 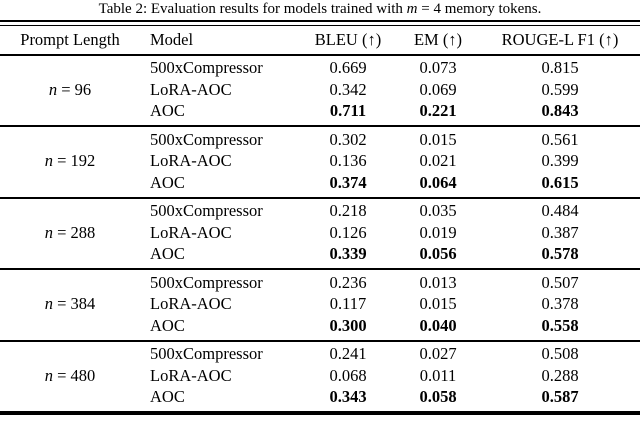 What do you see at coordinates (320, 25) in the screenshot?
I see `top-rule-lower` at bounding box center [320, 25].